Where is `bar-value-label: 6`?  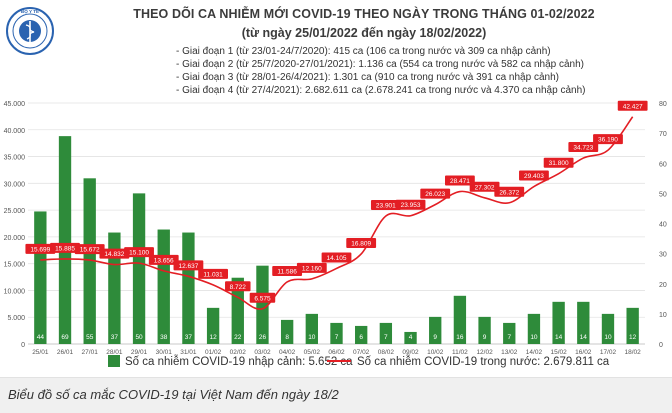 bar-value-label: 6 is located at coordinates (361, 337).